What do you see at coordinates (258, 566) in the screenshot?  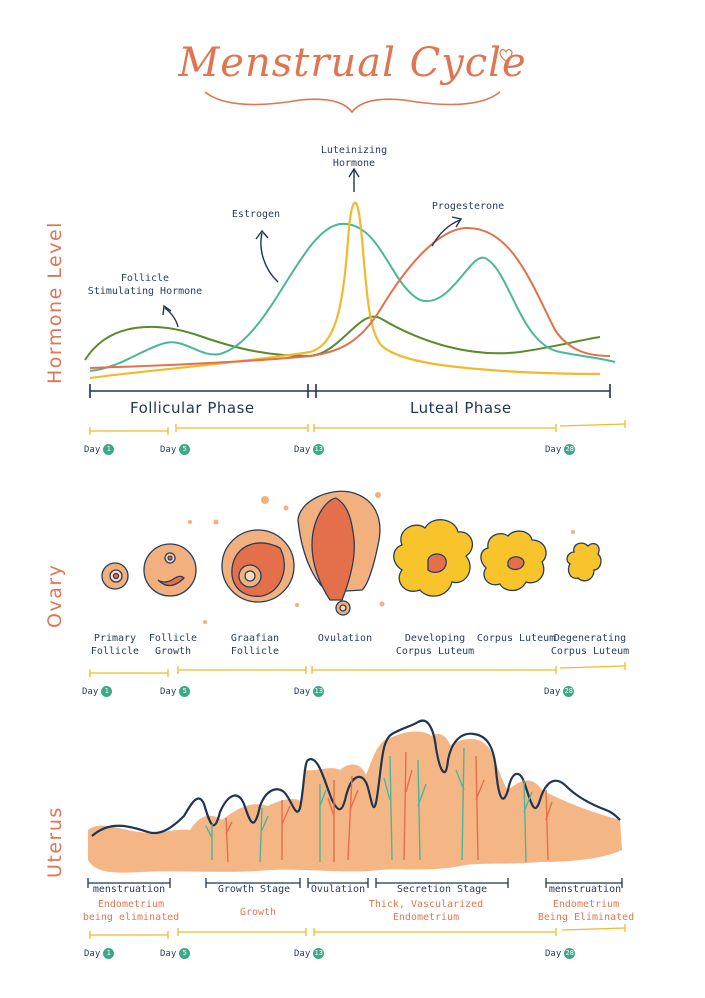 I see `graafian-follicle` at bounding box center [258, 566].